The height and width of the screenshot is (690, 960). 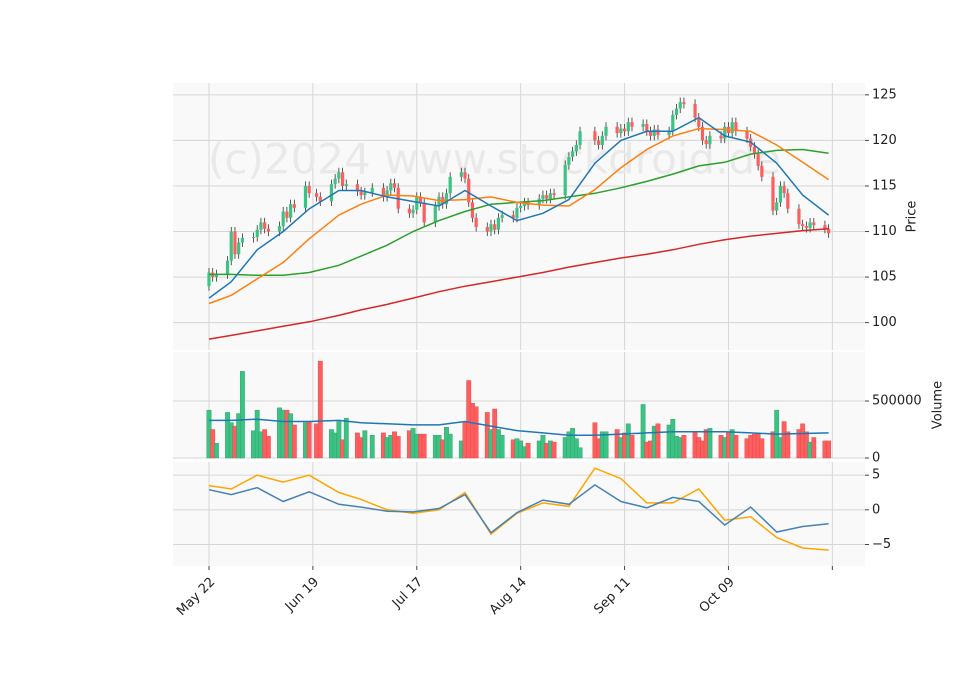 I want to click on y-tick-label: 125, so click(x=884, y=94).